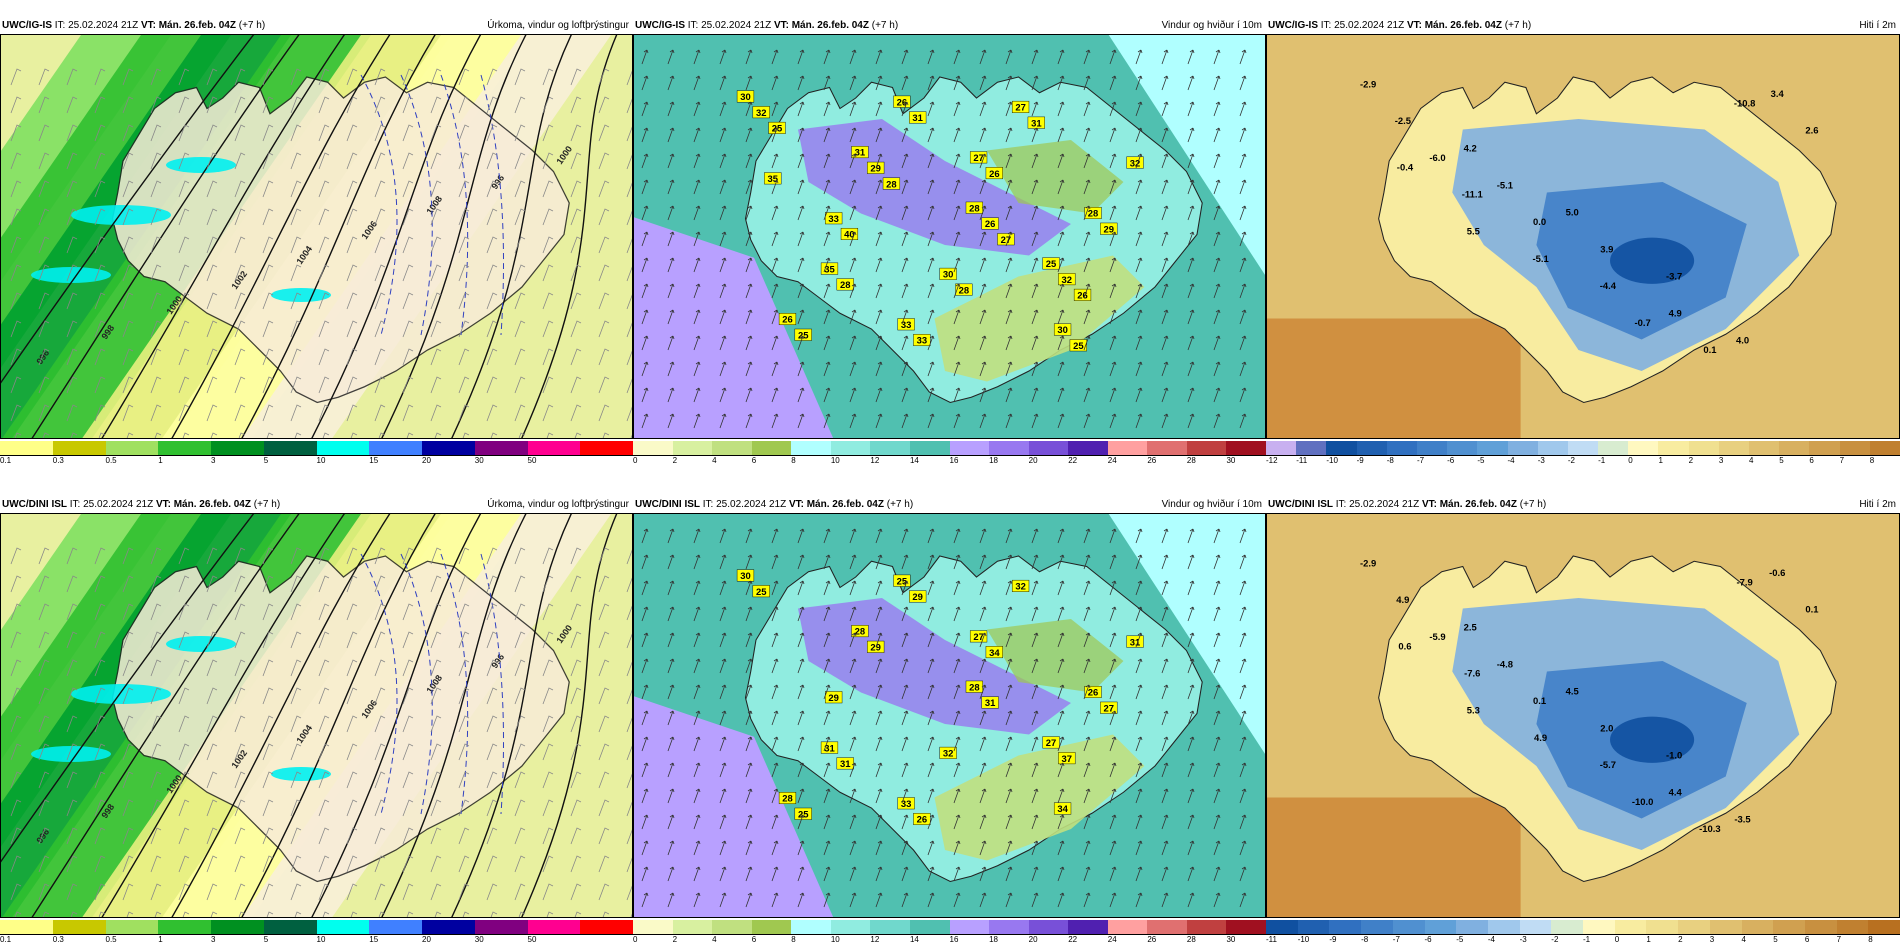 The image size is (1900, 950). I want to click on panel-title: Hiti í 2m, so click(1877, 504).